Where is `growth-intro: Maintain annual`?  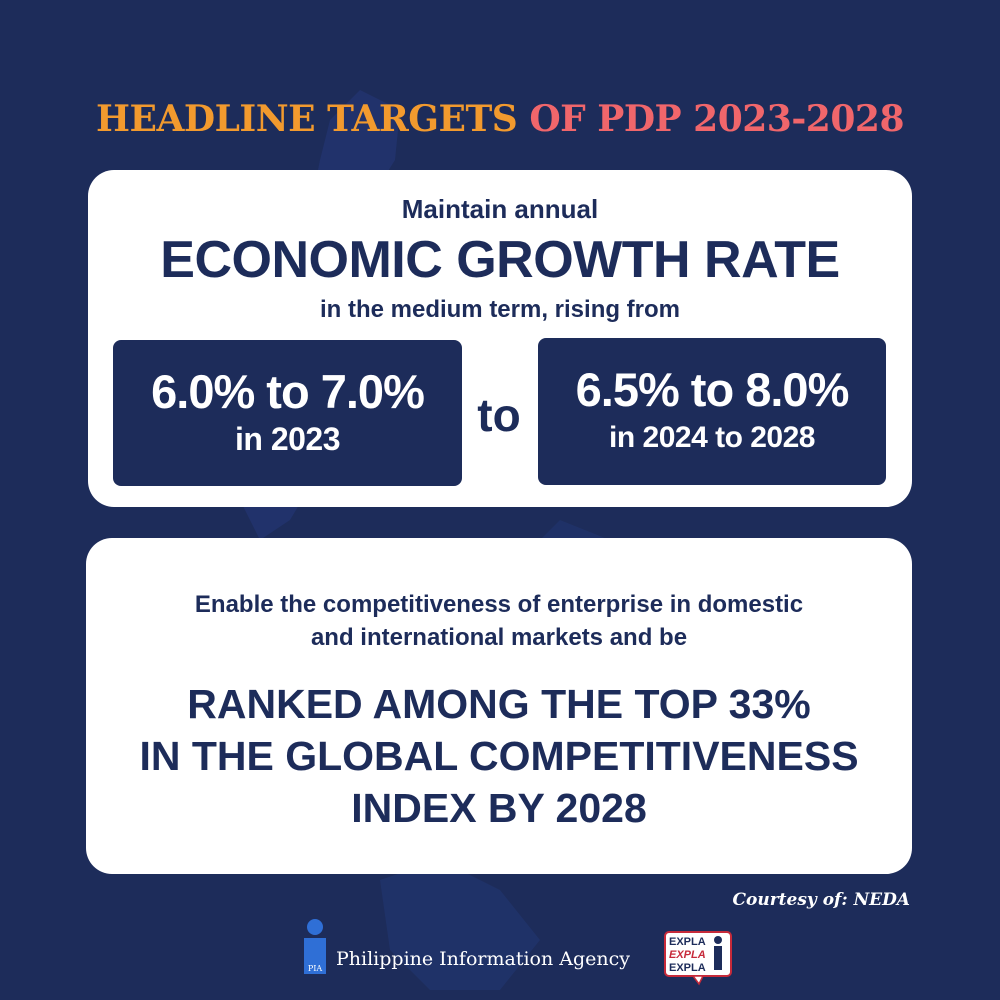
growth-intro: Maintain annual is located at coordinates (500, 209).